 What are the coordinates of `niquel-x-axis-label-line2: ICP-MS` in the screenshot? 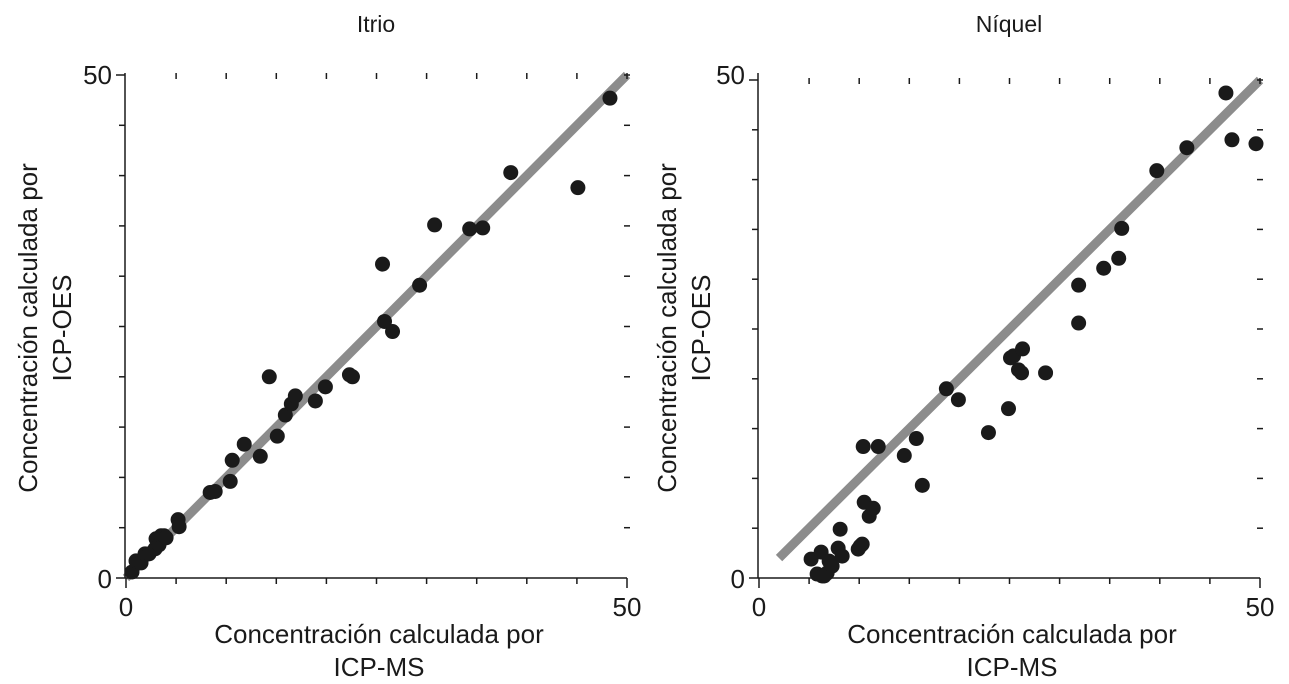 It's located at (1012, 667).